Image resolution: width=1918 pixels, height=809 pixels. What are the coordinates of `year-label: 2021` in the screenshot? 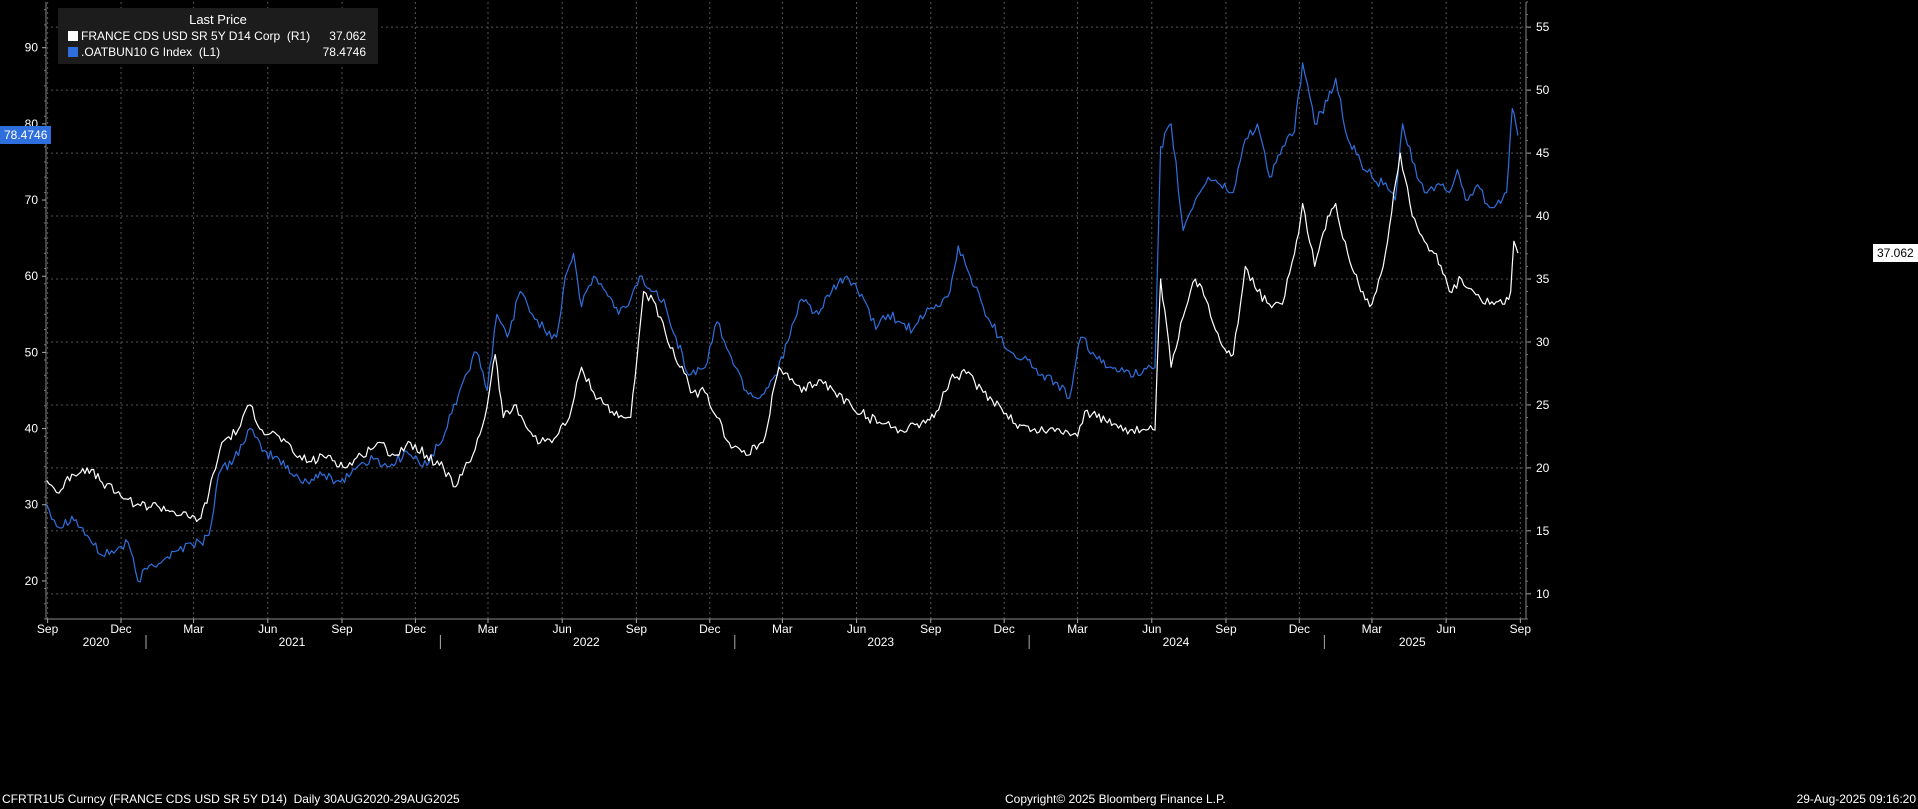 It's located at (292, 642).